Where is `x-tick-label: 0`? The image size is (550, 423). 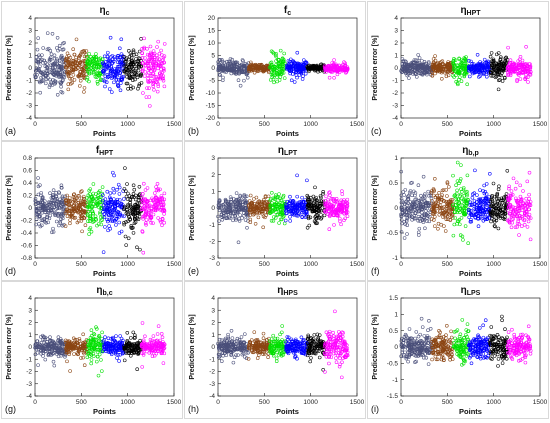 x-tick-label: 0 is located at coordinates (35, 402).